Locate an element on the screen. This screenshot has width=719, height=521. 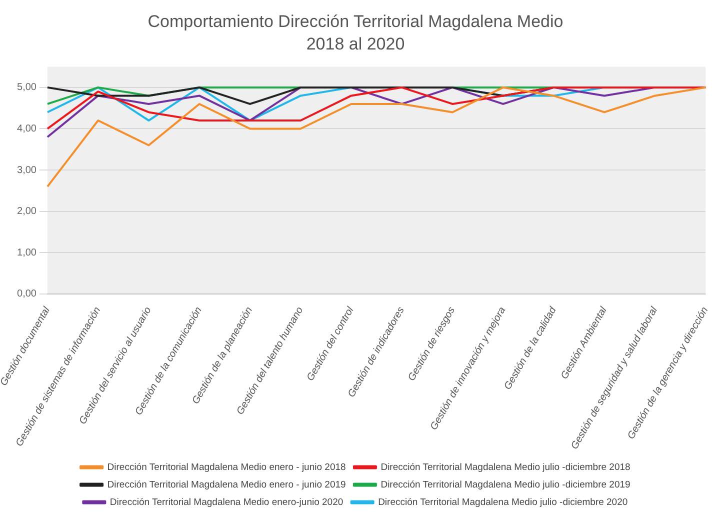
y-tick-label: 1,00 is located at coordinates (27, 252).